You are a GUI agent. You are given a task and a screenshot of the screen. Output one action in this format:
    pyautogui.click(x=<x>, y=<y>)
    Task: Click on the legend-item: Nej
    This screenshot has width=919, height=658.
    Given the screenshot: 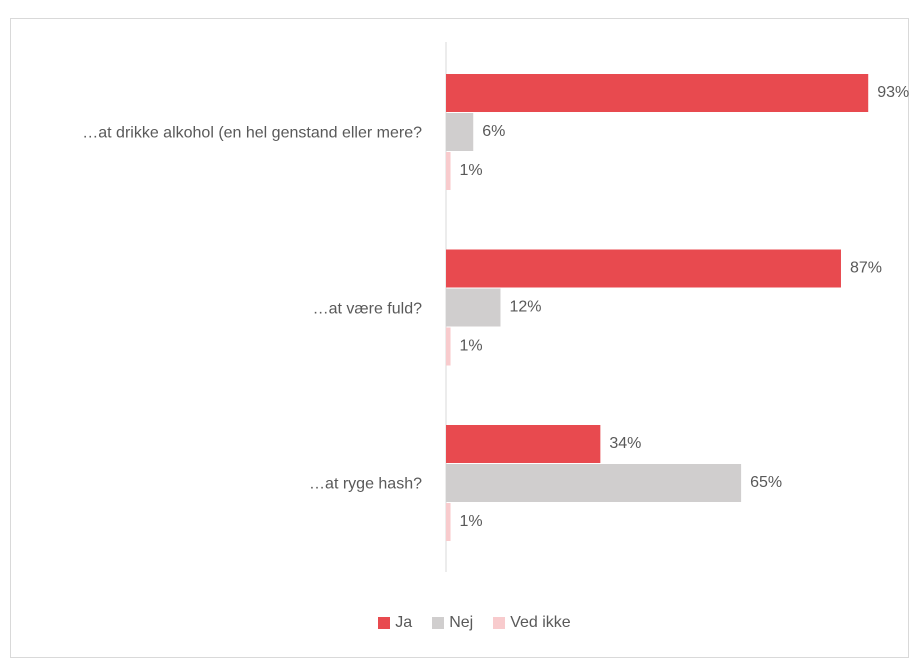 What is the action you would take?
    pyautogui.click(x=452, y=623)
    